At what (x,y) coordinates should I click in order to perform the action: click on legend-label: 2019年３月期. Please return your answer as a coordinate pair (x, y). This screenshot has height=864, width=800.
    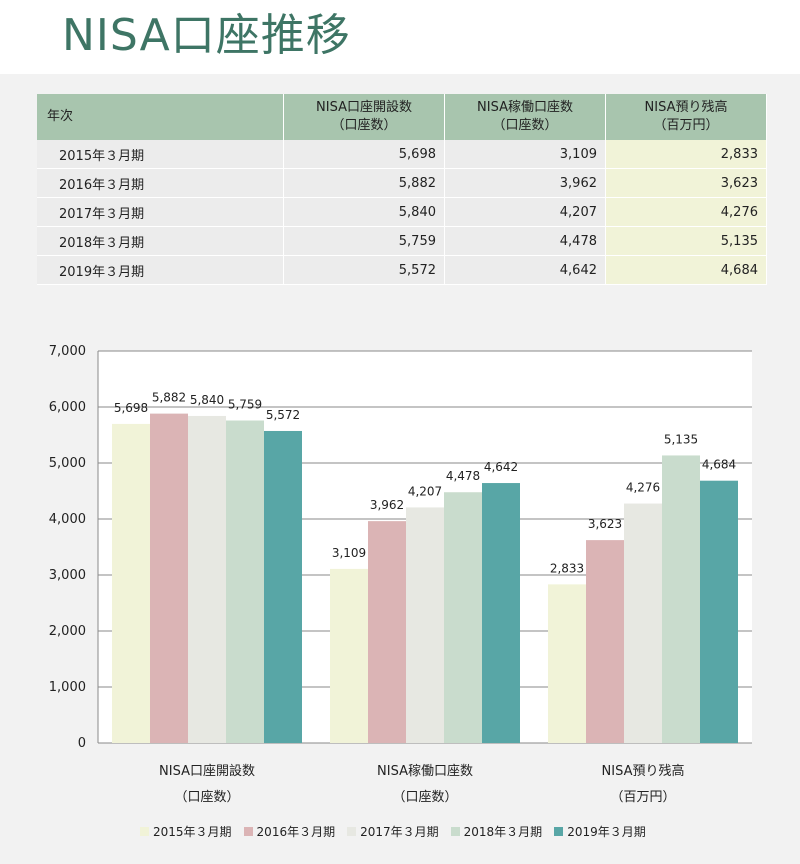
    Looking at the image, I should click on (606, 832).